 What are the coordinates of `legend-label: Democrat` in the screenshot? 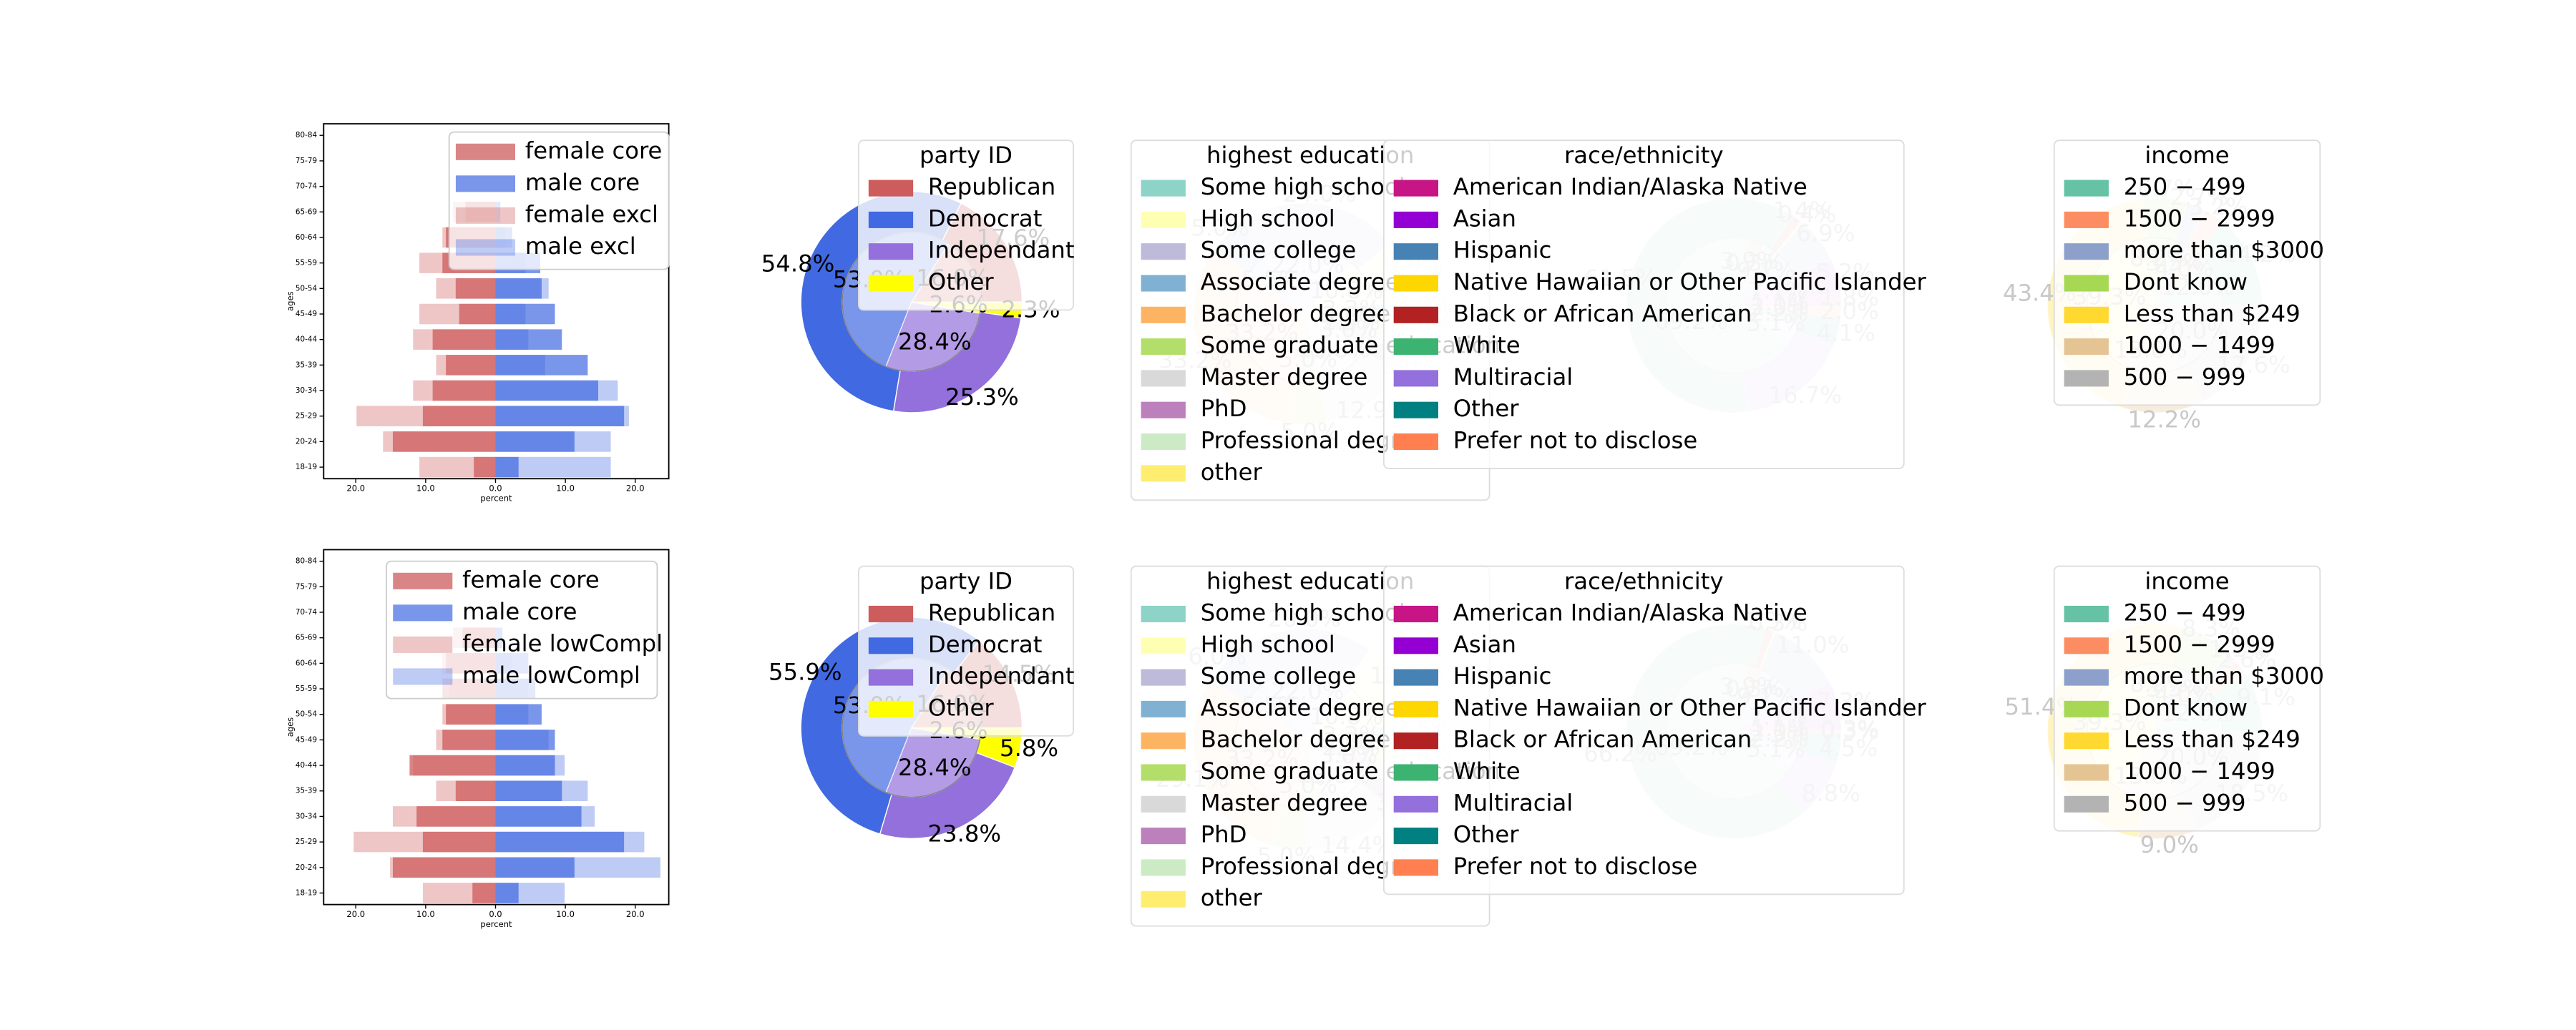 It's located at (985, 219).